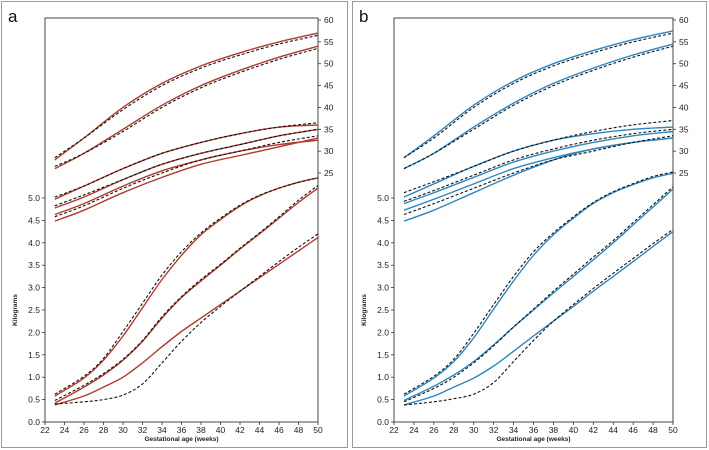 The image size is (709, 450). Describe the element at coordinates (65, 430) in the screenshot. I see `x-tick-label: 24` at that location.